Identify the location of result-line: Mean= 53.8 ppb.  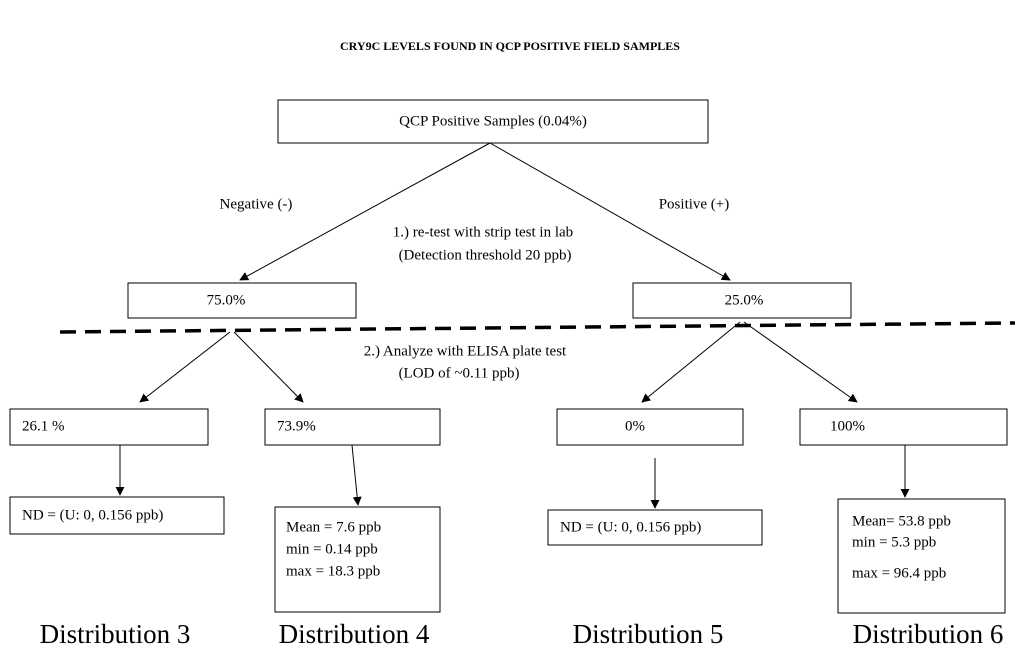
(901, 521).